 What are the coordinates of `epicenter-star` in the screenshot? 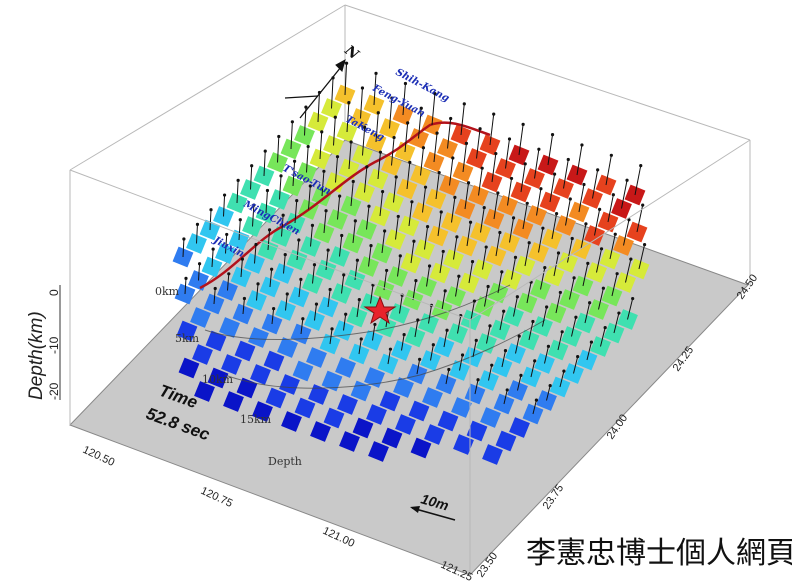 It's located at (380, 310).